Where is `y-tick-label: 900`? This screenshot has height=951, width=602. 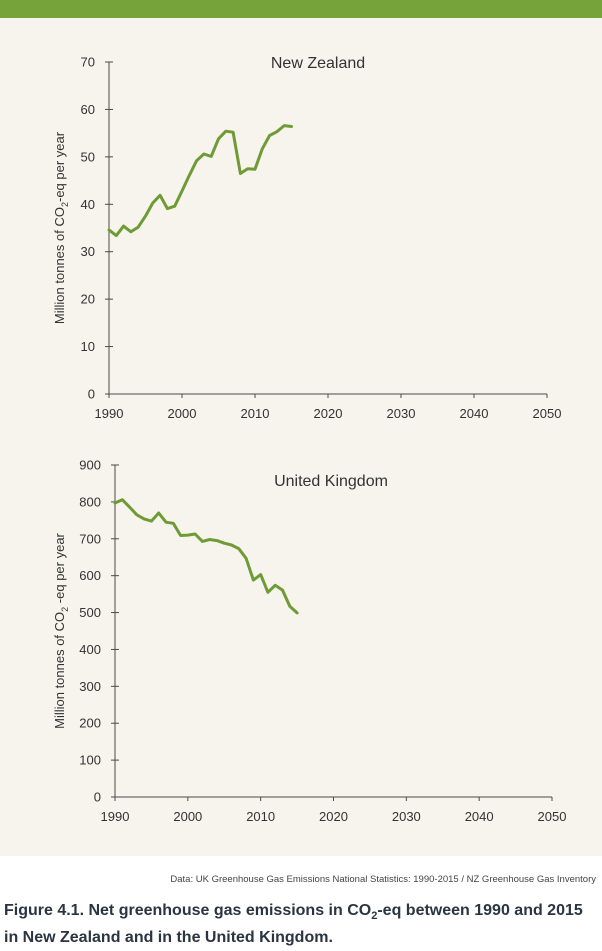 y-tick-label: 900 is located at coordinates (90, 465).